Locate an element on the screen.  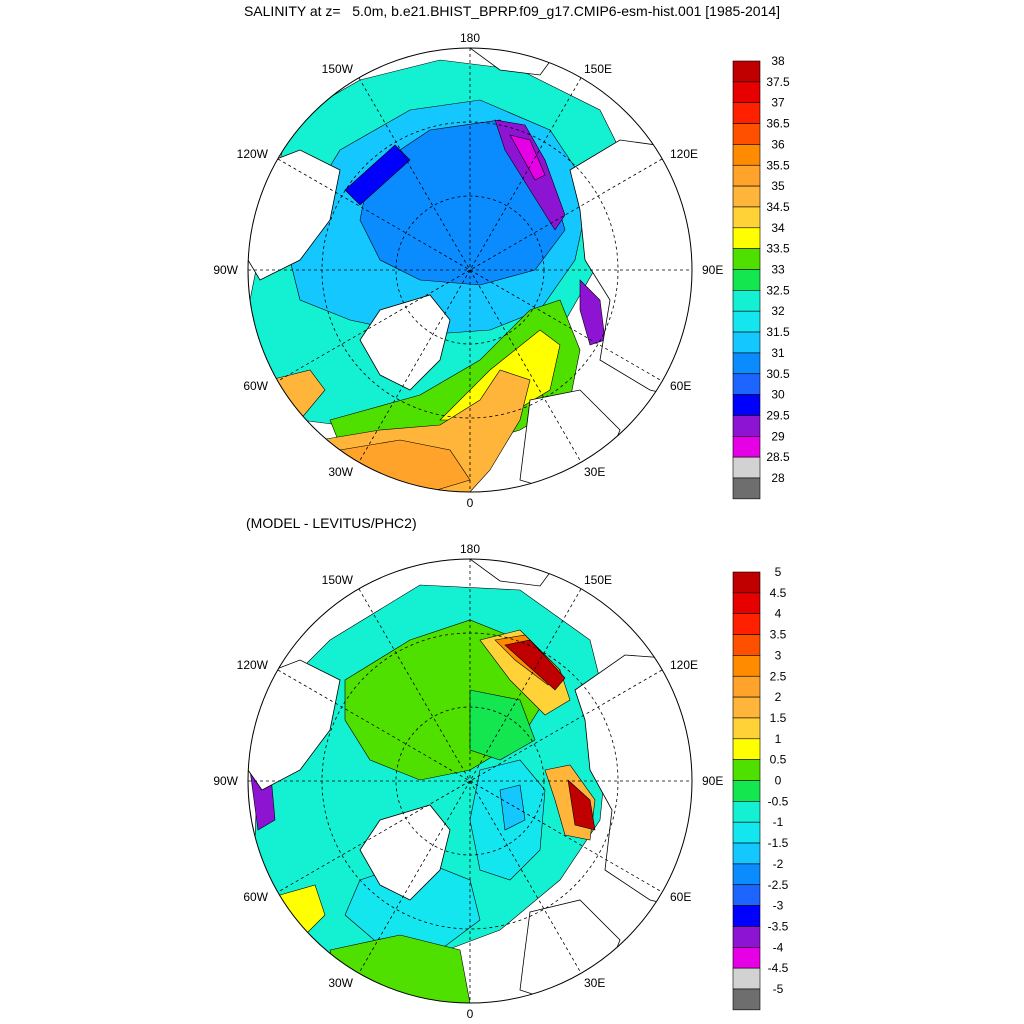
colorbar-label: 37 is located at coordinates (778, 103).